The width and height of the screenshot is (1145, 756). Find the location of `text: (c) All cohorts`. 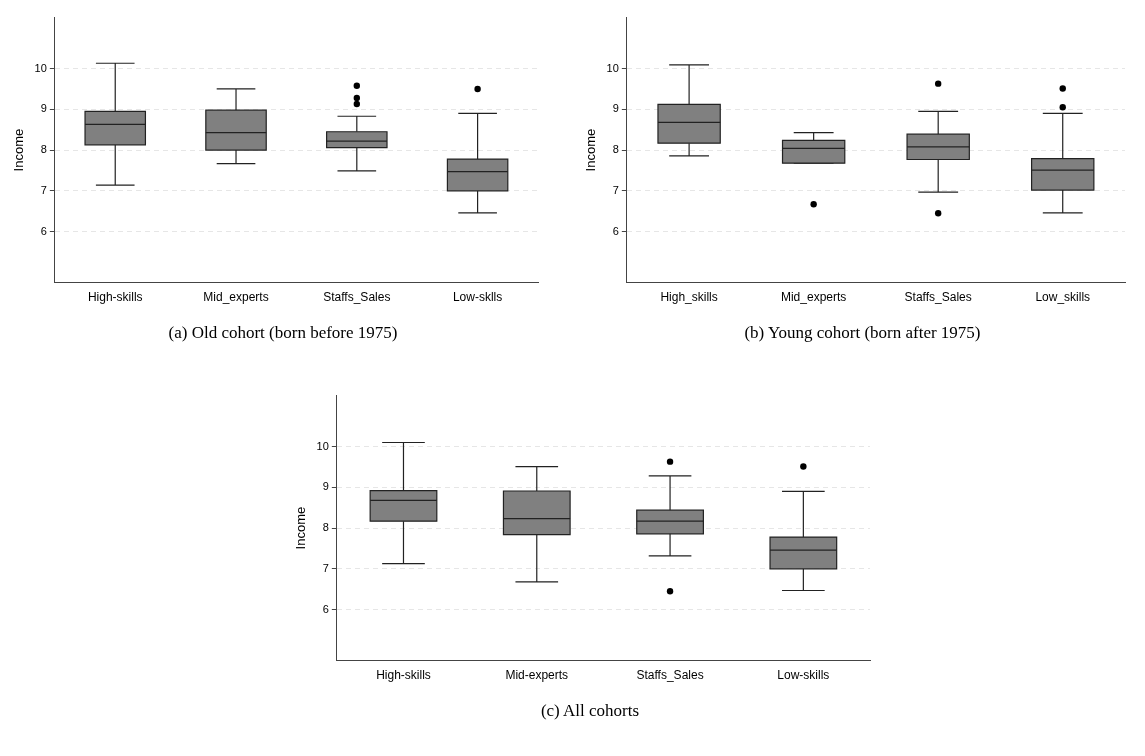

text: (c) All cohorts is located at coordinates (590, 711).